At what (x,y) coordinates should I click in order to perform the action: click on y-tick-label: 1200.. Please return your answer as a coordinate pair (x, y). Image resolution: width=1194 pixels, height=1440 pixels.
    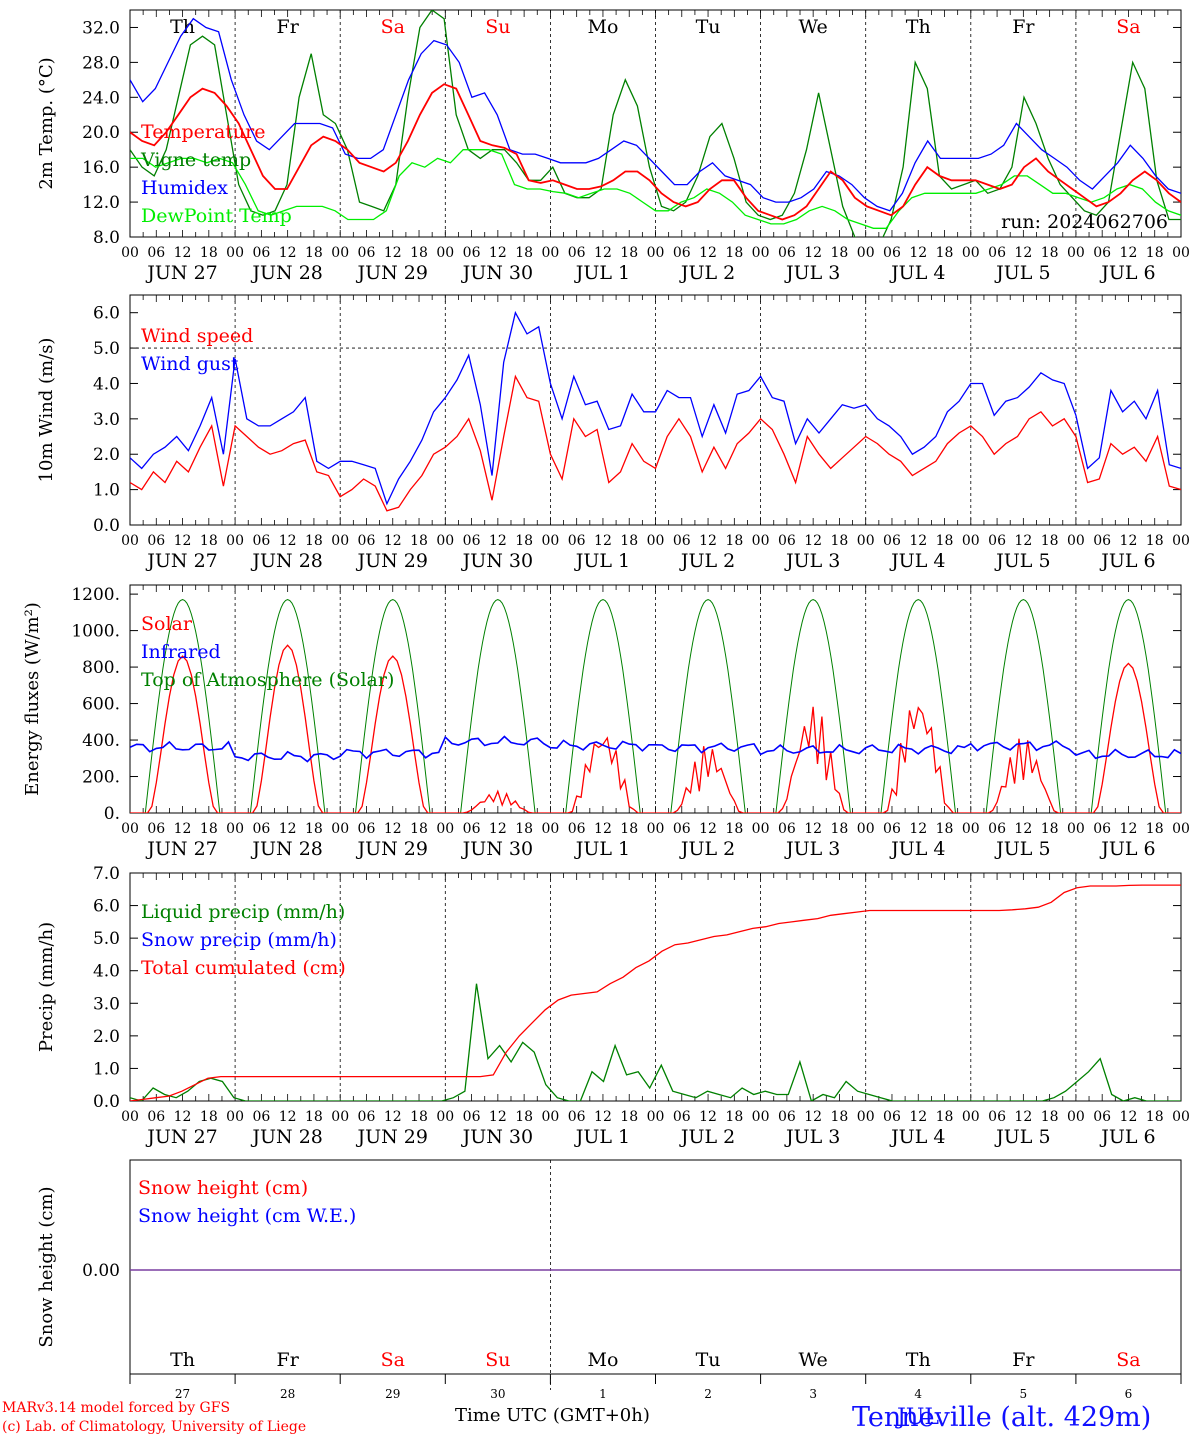
    Looking at the image, I should click on (95, 595).